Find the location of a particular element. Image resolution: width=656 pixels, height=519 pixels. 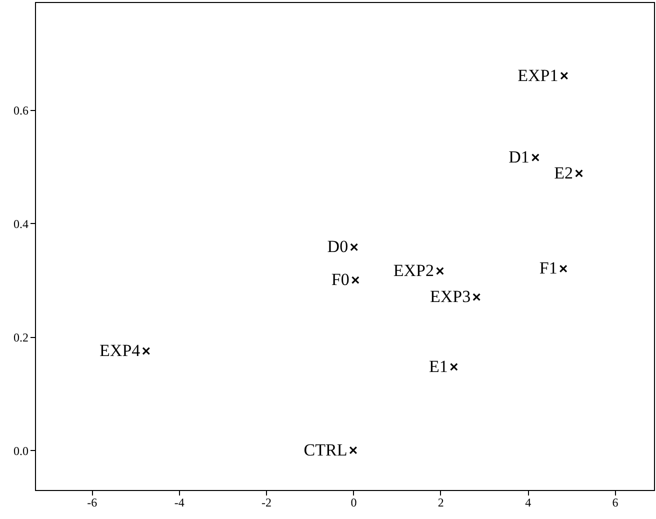

annotation: E2 is located at coordinates (564, 172).